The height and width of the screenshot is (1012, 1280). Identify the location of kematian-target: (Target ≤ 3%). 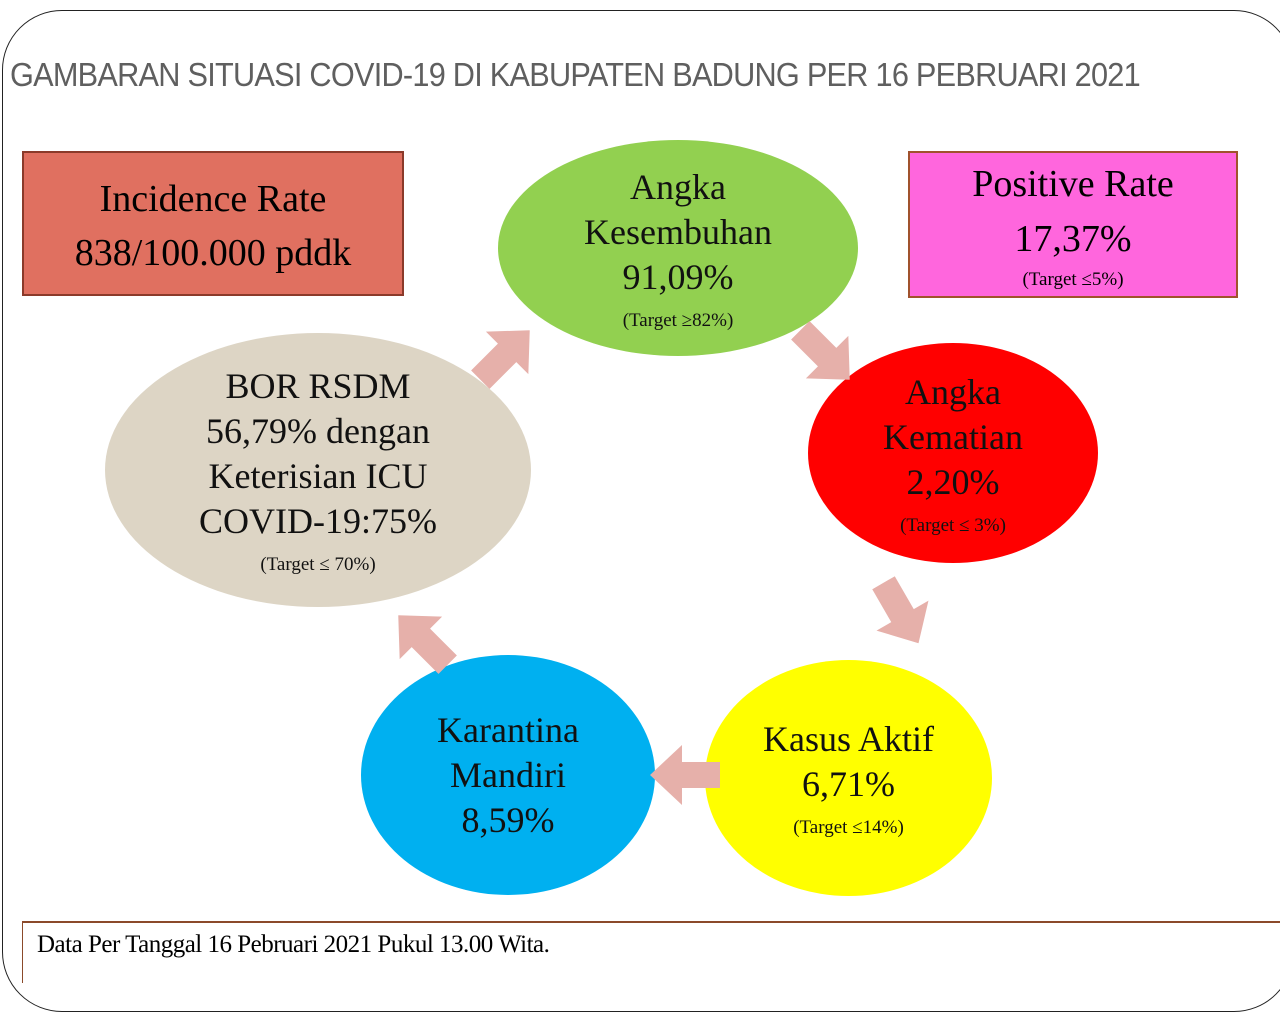
(953, 525).